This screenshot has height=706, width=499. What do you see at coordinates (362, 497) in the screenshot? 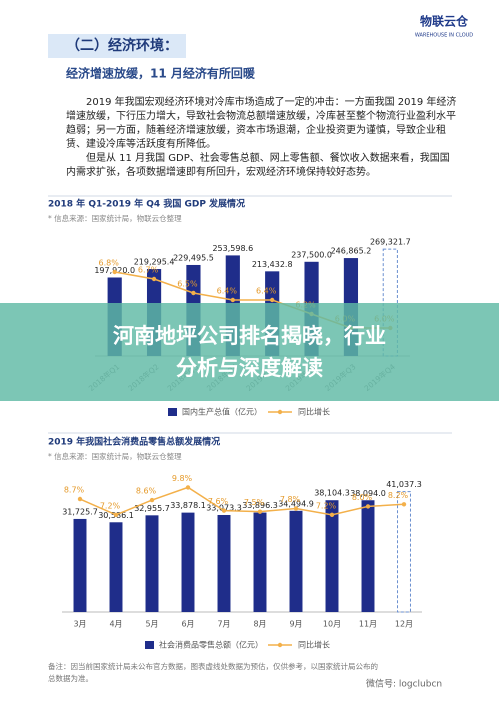
I see `growth-label: 8.0%` at bounding box center [362, 497].